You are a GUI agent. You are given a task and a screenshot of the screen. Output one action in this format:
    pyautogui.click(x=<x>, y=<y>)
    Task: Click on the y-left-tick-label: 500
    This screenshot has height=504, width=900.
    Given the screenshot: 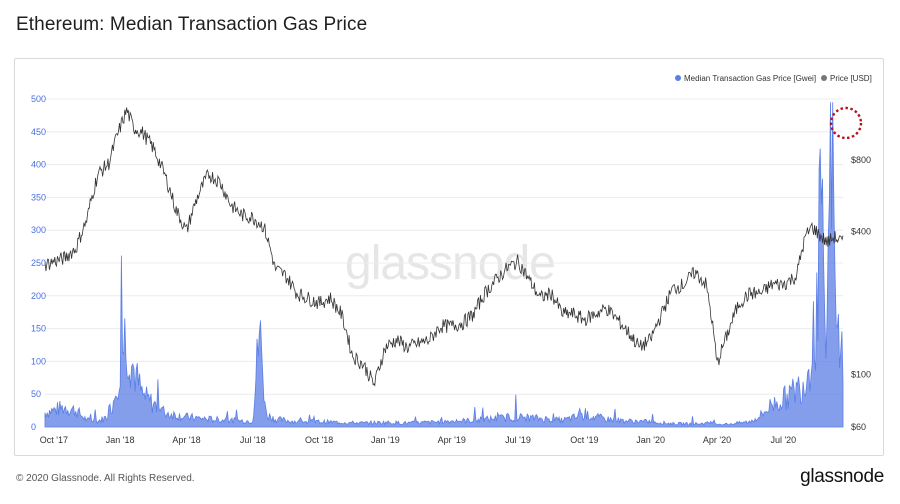 What is the action you would take?
    pyautogui.click(x=38, y=99)
    